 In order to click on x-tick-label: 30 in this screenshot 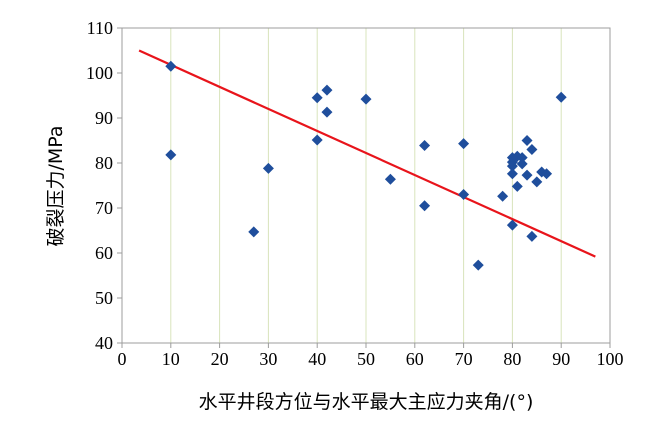, I will do `click(268, 359)`.